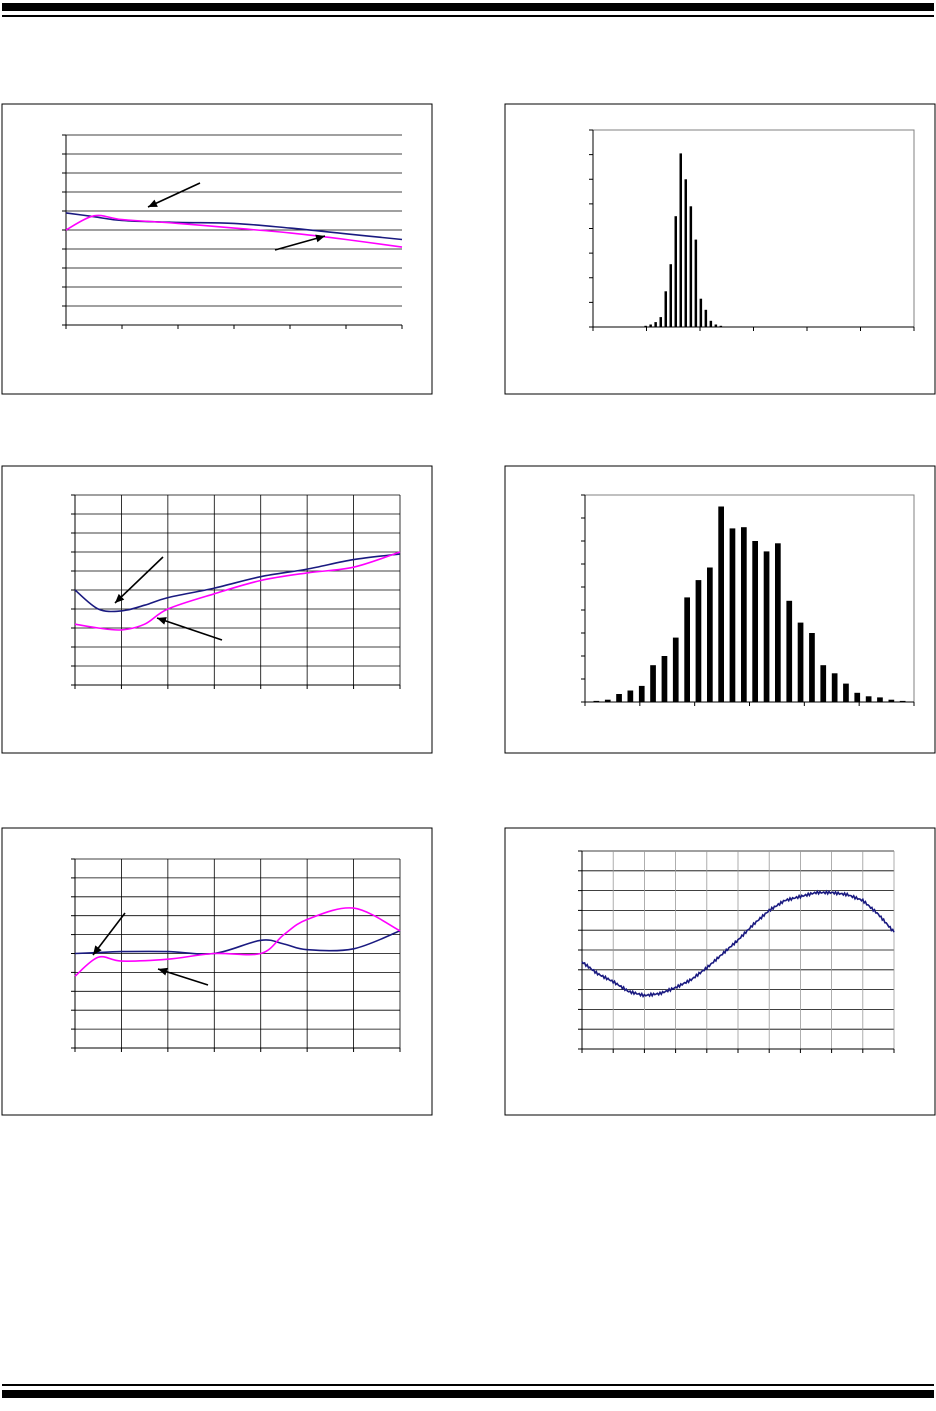 The image size is (936, 1411). Describe the element at coordinates (468, 16) in the screenshot. I see `header-rule-thin` at that location.